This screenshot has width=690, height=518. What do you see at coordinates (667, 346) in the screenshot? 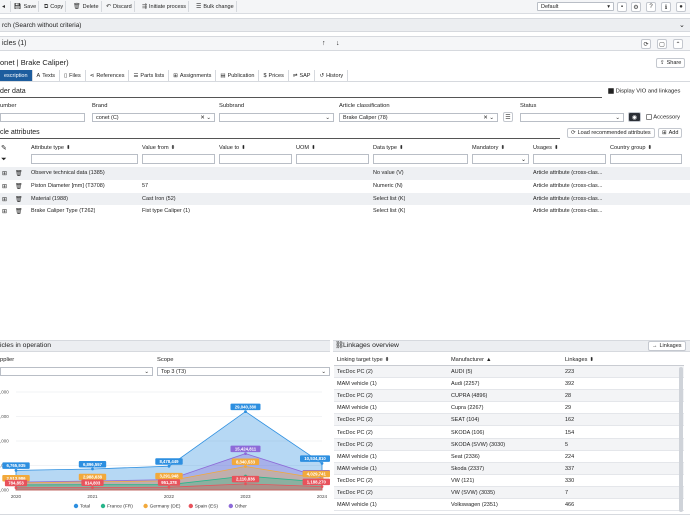
I see `linkages-button: → Linkages` at bounding box center [667, 346].